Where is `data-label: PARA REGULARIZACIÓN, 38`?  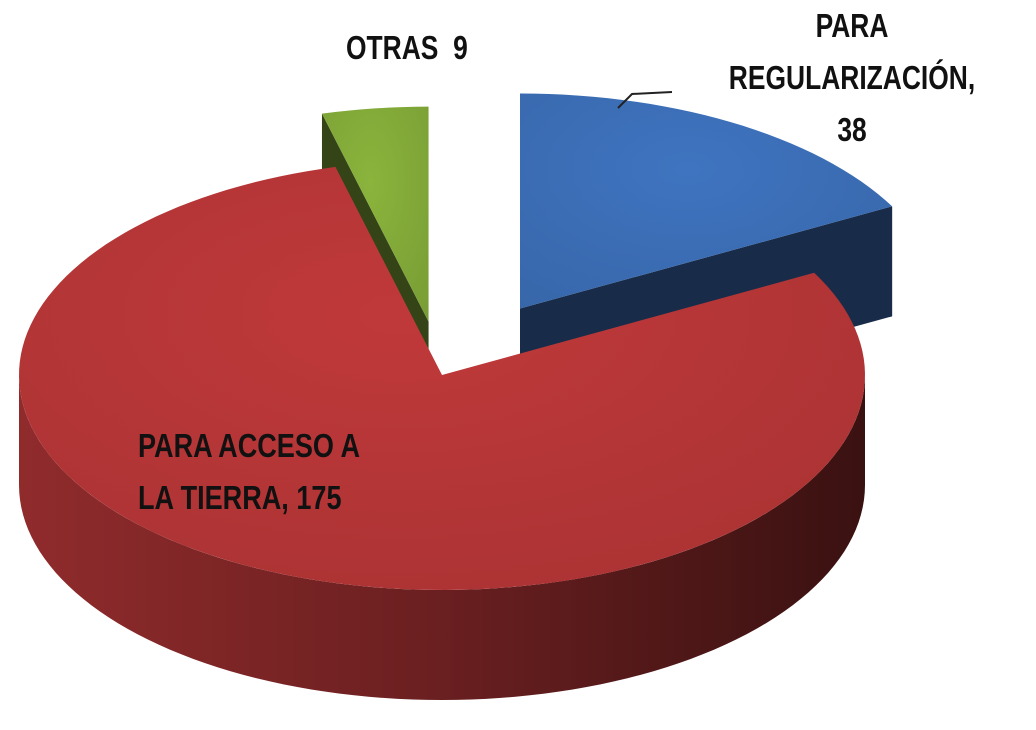
data-label: PARA REGULARIZACIÓN, 38 is located at coordinates (855, 77).